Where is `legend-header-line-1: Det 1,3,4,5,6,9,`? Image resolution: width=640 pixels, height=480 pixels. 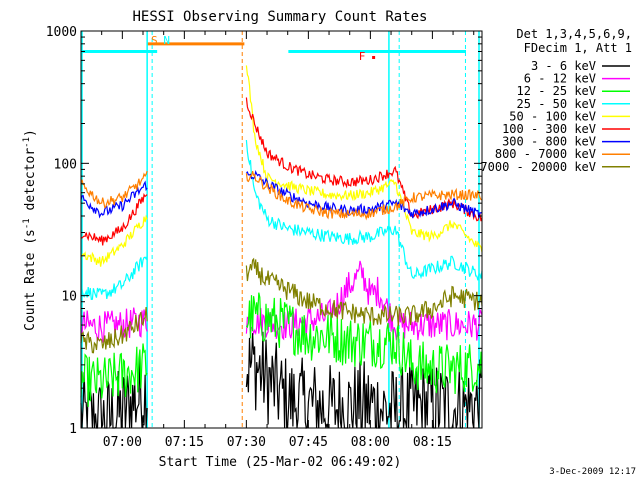
legend-header-line-1: Det 1,3,4,5,6,9, is located at coordinates (574, 34).